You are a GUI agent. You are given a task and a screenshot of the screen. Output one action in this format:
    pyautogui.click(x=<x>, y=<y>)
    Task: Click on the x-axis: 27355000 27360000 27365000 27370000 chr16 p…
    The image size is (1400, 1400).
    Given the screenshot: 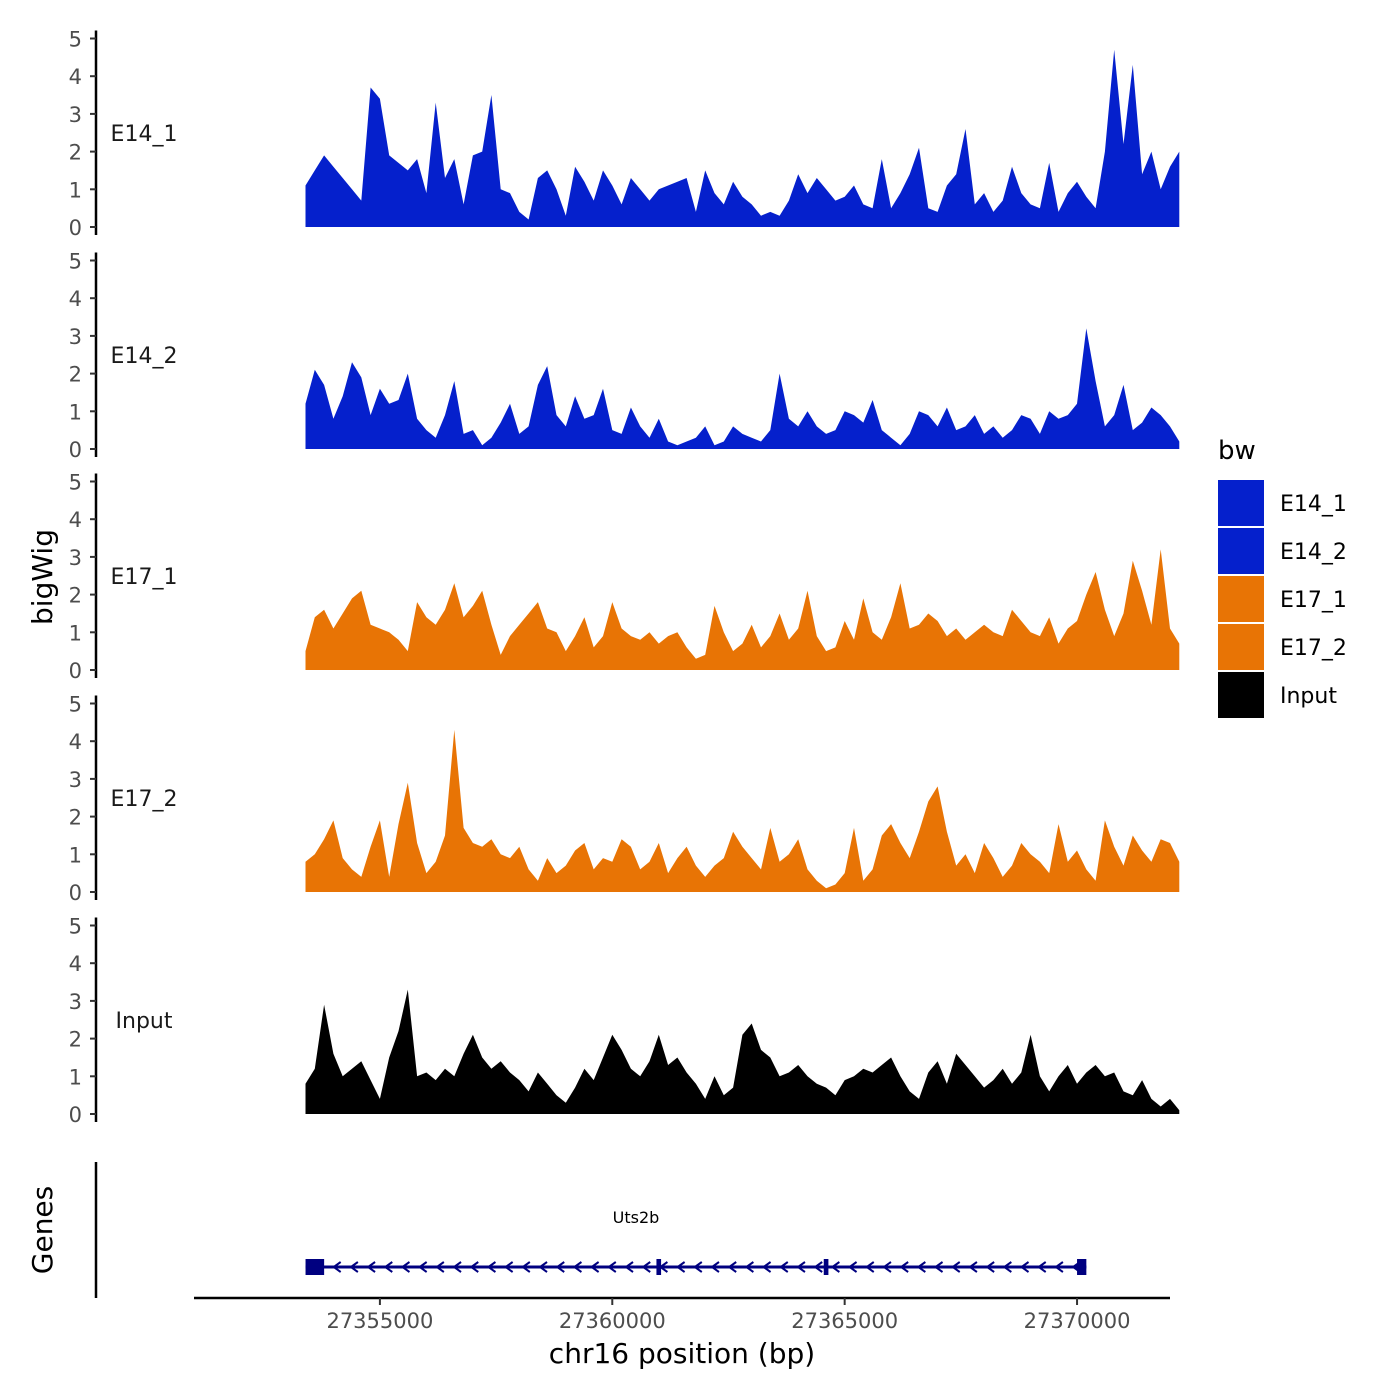 What is the action you would take?
    pyautogui.click(x=682, y=1333)
    